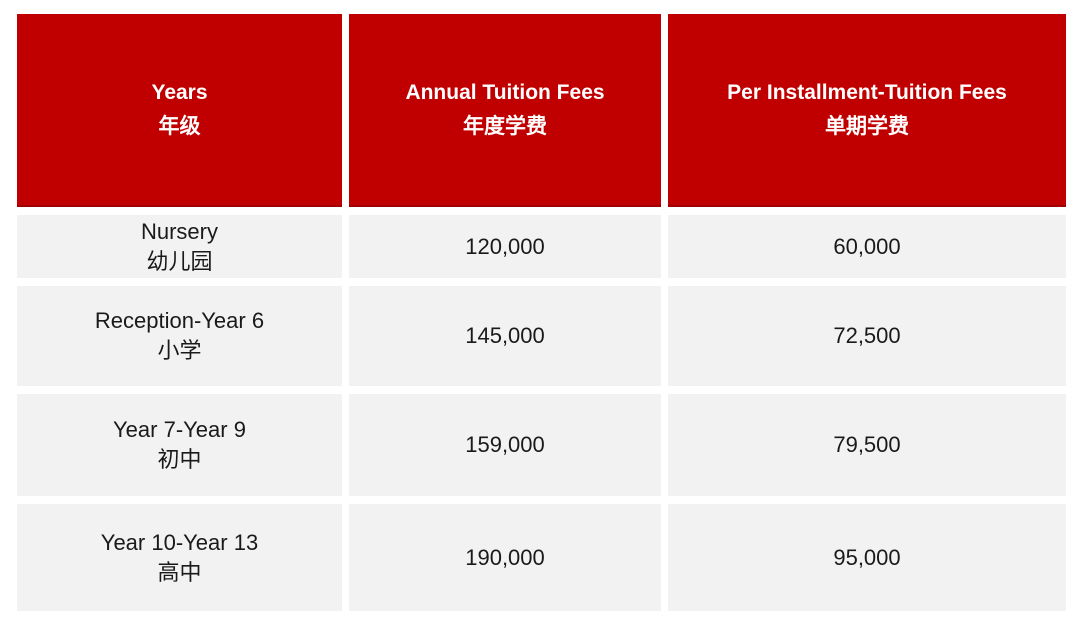  Describe the element at coordinates (179, 572) in the screenshot. I see `row-label-year10-year13-zh: 高中` at that location.